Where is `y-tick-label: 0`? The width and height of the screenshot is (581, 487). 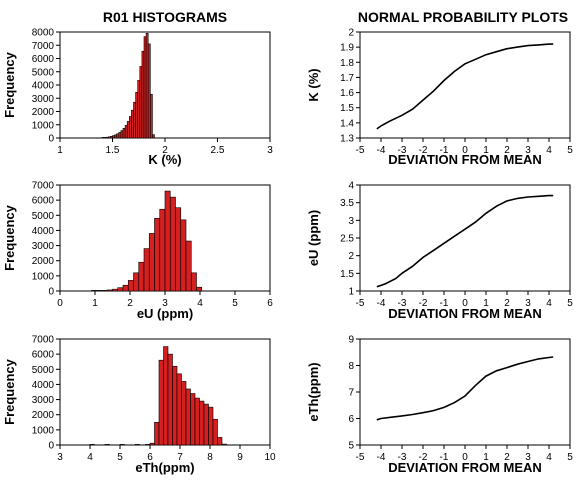 y-tick-label: 0 is located at coordinates (51, 446).